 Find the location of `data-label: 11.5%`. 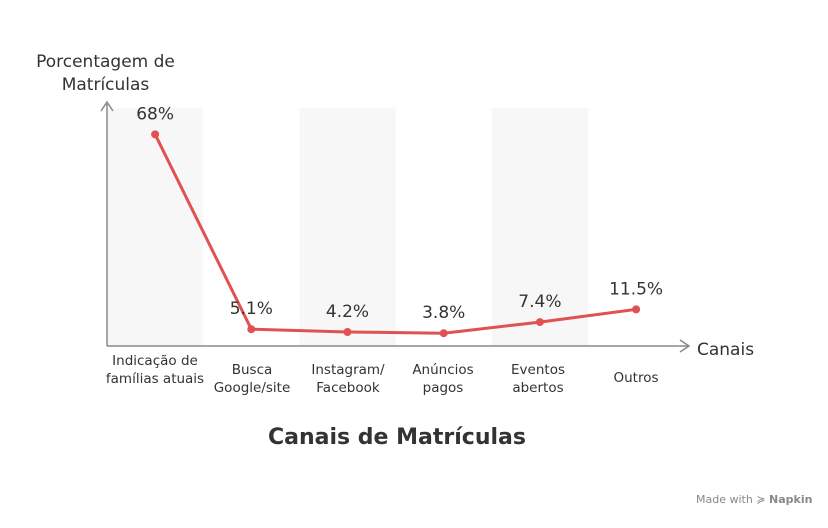

data-label: 11.5% is located at coordinates (636, 289).